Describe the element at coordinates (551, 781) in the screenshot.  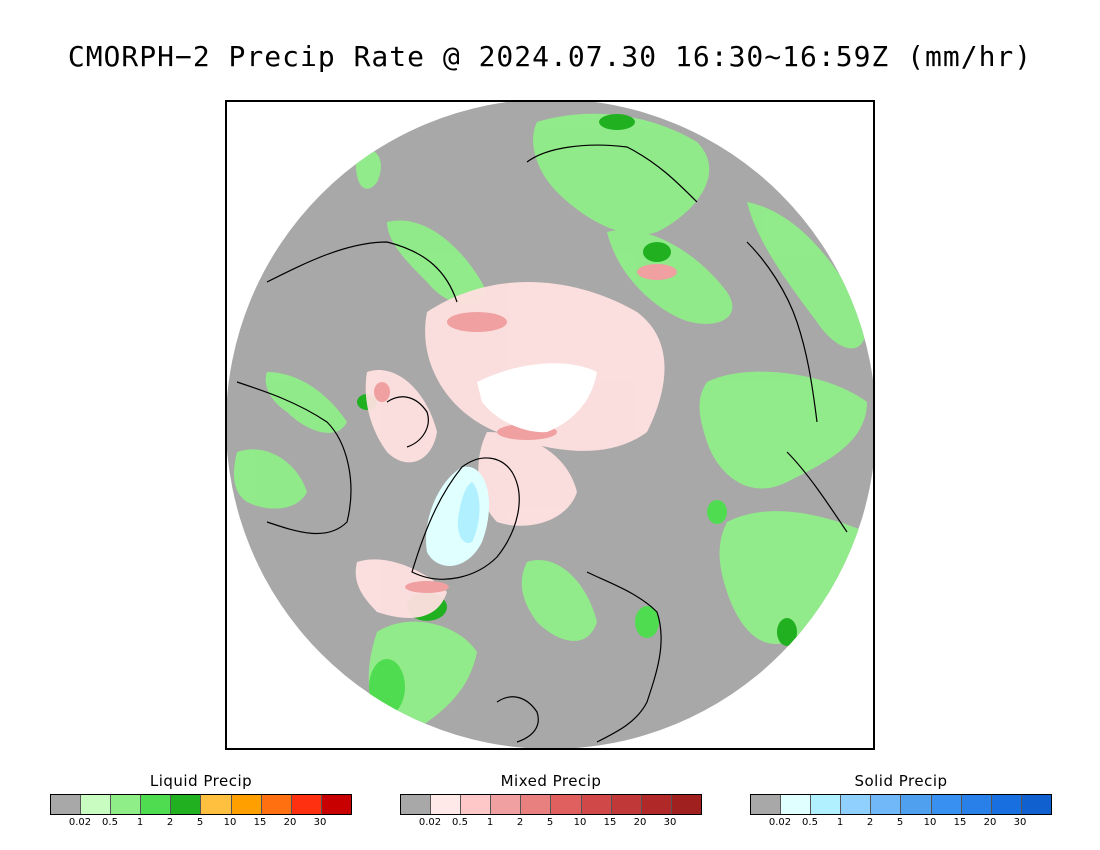
I see `legend-title: Mixed Precip` at that location.